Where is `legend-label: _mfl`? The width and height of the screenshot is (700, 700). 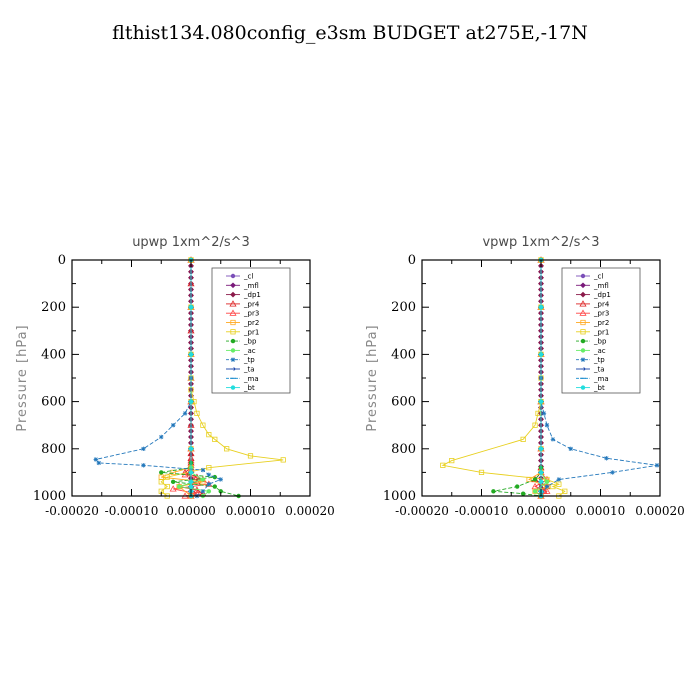
legend-label: _mfl is located at coordinates (601, 286).